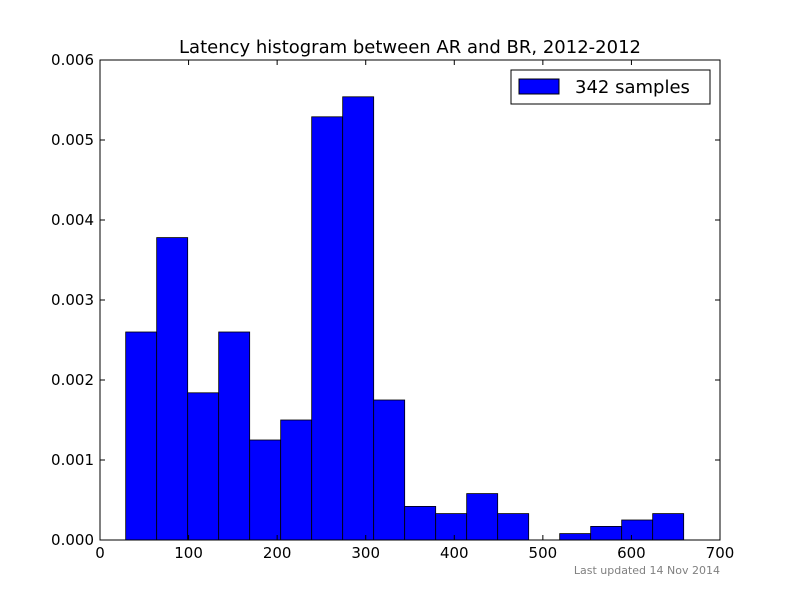 This screenshot has height=600, width=800. What do you see at coordinates (72, 140) in the screenshot?
I see `y-tick-label-5: 0.005` at bounding box center [72, 140].